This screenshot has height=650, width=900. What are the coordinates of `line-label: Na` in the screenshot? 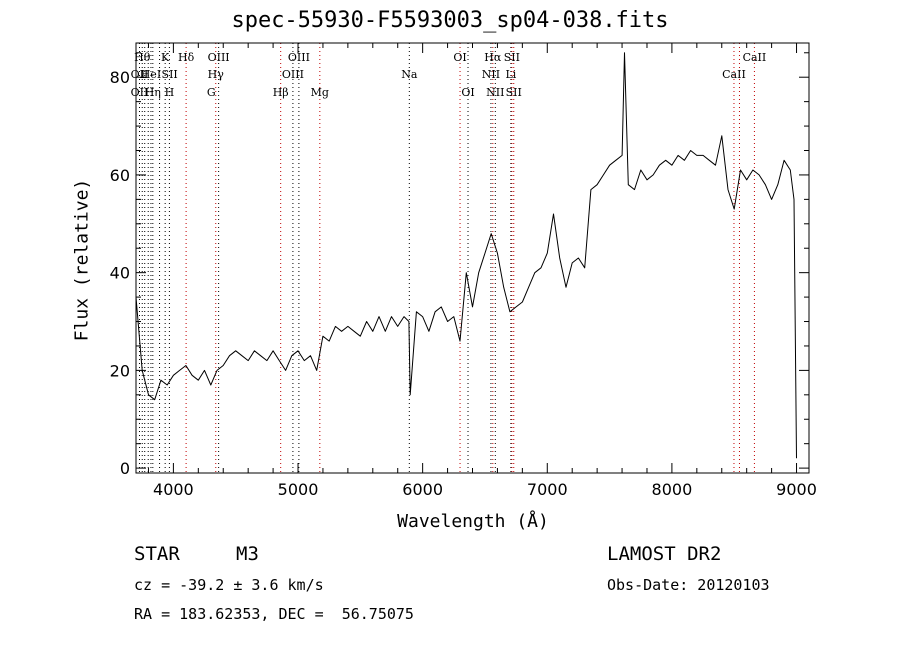 It's located at (409, 74).